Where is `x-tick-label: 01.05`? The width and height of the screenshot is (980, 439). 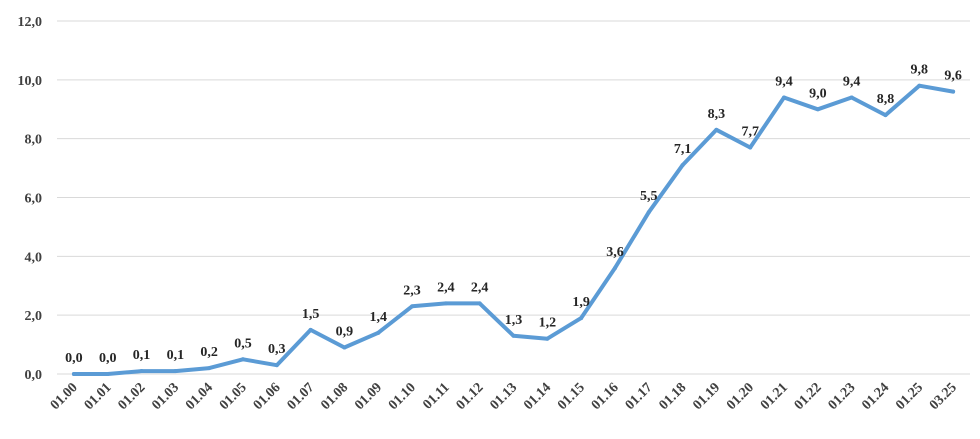
x-tick-label: 01.05 is located at coordinates (233, 396).